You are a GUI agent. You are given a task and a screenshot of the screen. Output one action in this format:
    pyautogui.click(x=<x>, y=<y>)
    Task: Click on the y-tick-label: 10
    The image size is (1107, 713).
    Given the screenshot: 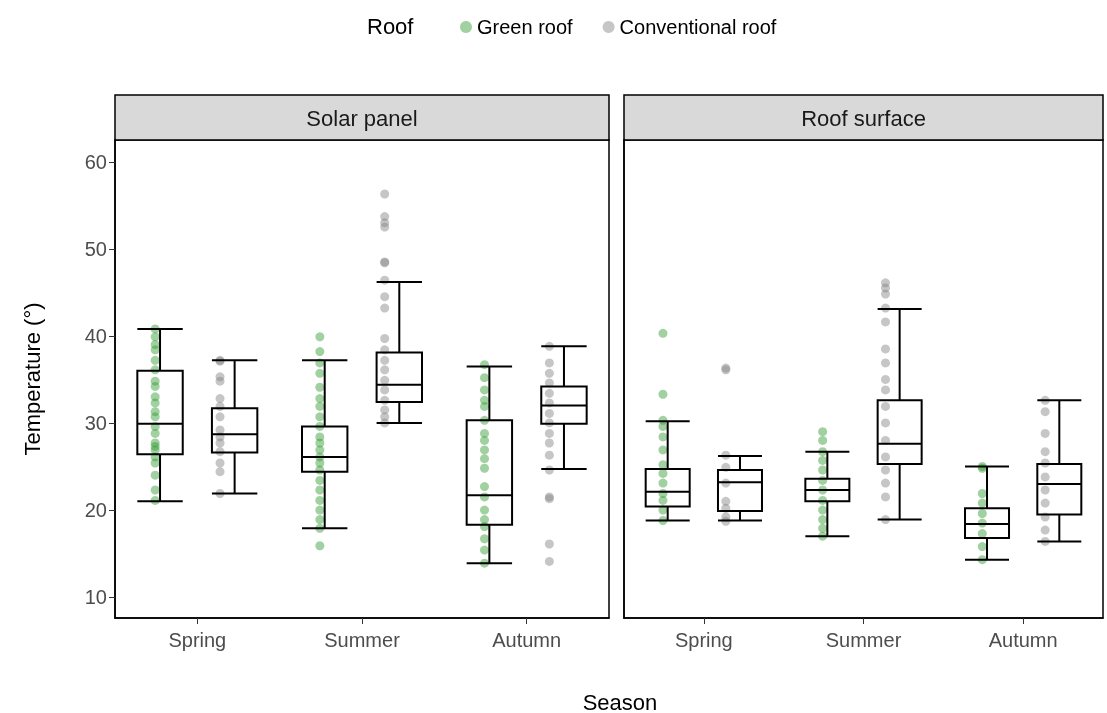 What is the action you would take?
    pyautogui.click(x=95, y=597)
    